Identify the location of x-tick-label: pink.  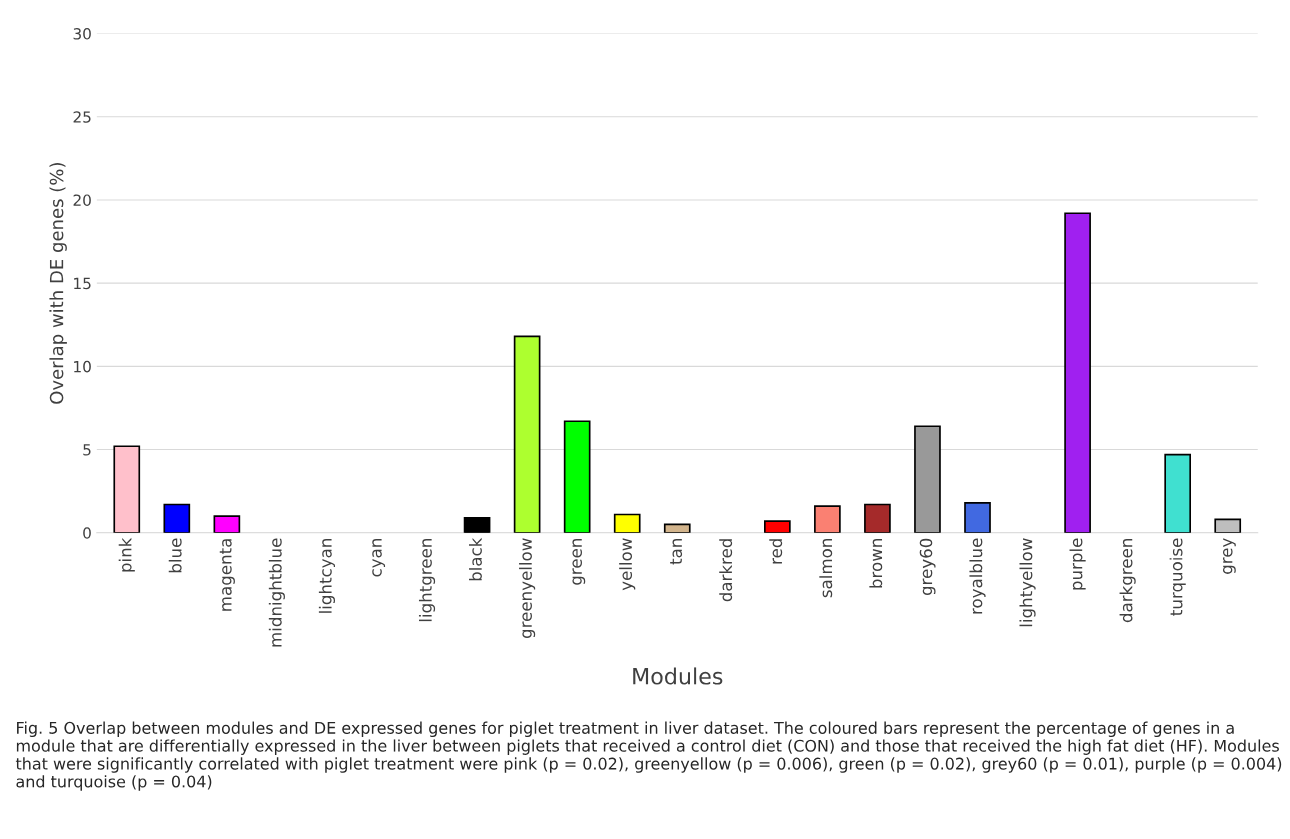
(126, 554).